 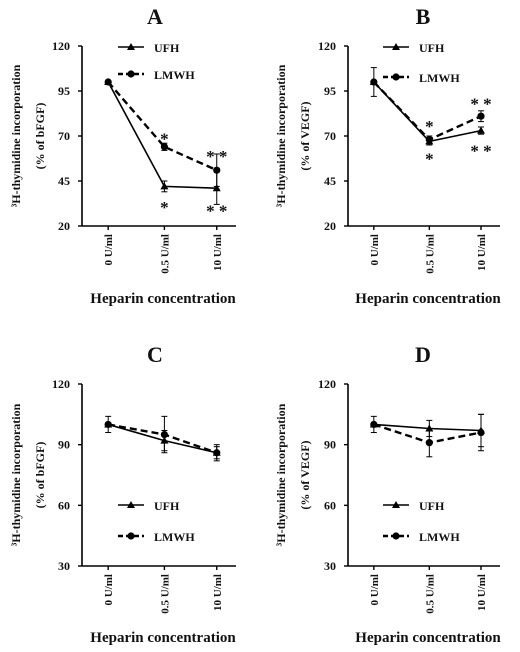 What do you see at coordinates (155, 16) in the screenshot?
I see `panel-letter: A` at bounding box center [155, 16].